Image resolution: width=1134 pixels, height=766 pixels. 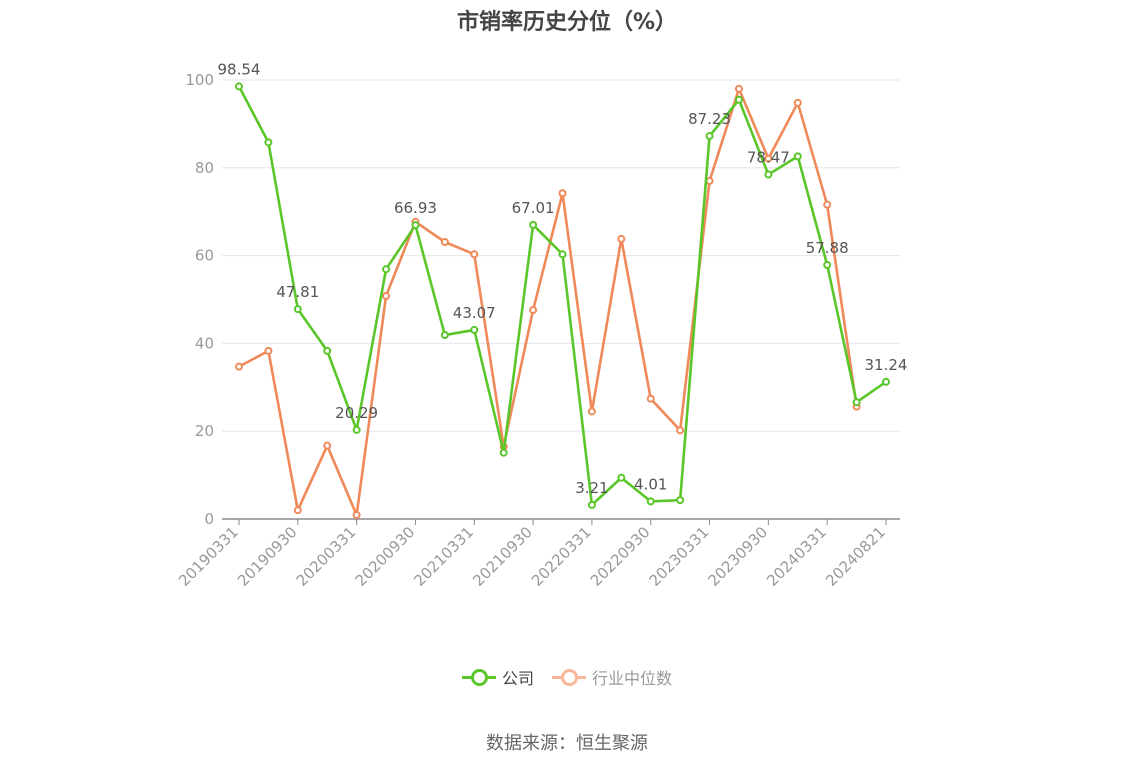 What do you see at coordinates (204, 256) in the screenshot?
I see `y-tick-label: 60` at bounding box center [204, 256].